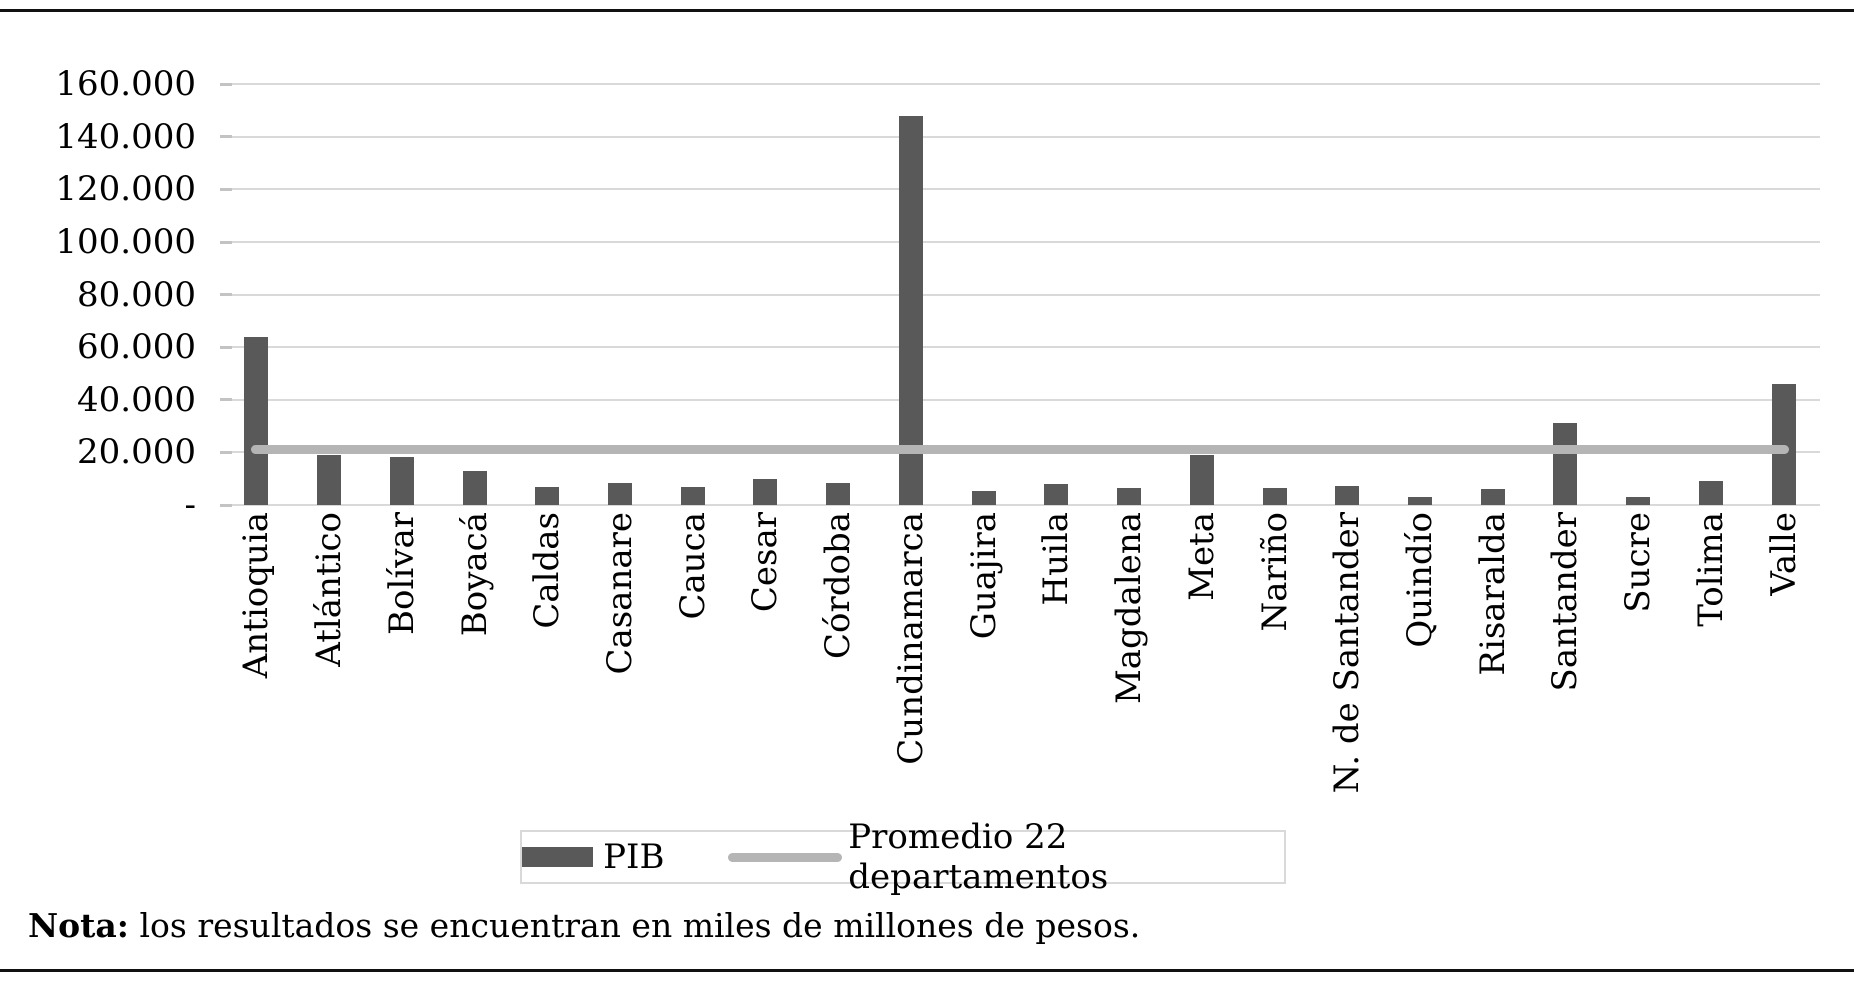 This screenshot has height=992, width=1854. Describe the element at coordinates (1201, 480) in the screenshot. I see `bar-meta` at that location.